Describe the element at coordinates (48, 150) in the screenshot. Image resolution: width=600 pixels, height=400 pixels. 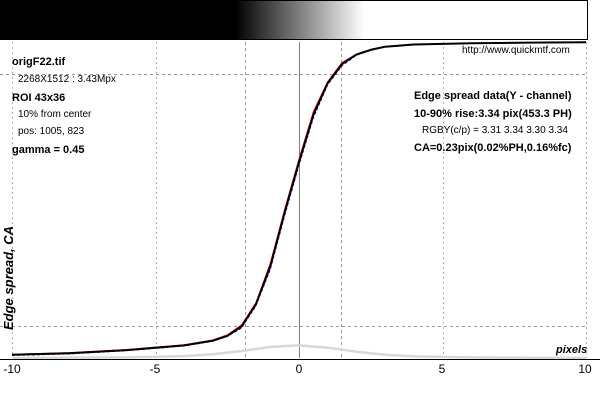
I see `gamma-label: gamma = 0.45` at that location.